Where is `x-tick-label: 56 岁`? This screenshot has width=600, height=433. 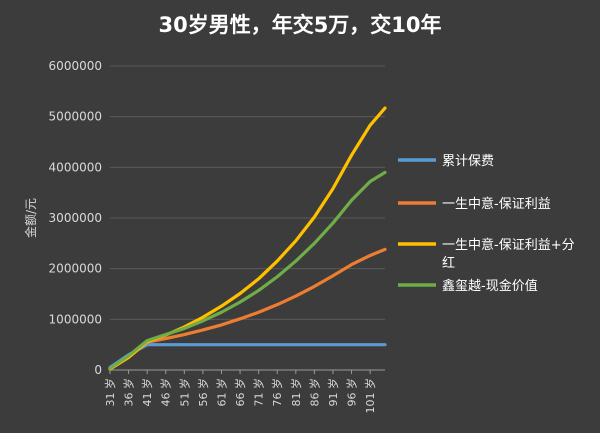 x-tick-label: 56 岁 is located at coordinates (203, 392).